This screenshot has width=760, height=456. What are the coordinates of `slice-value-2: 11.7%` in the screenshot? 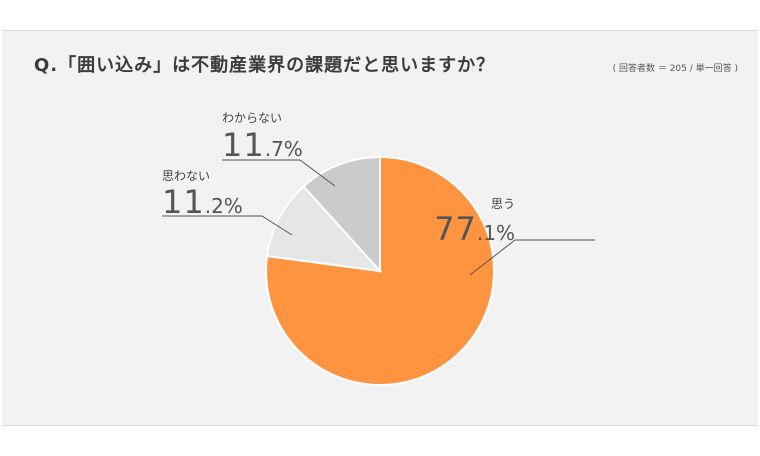 It's located at (262, 145).